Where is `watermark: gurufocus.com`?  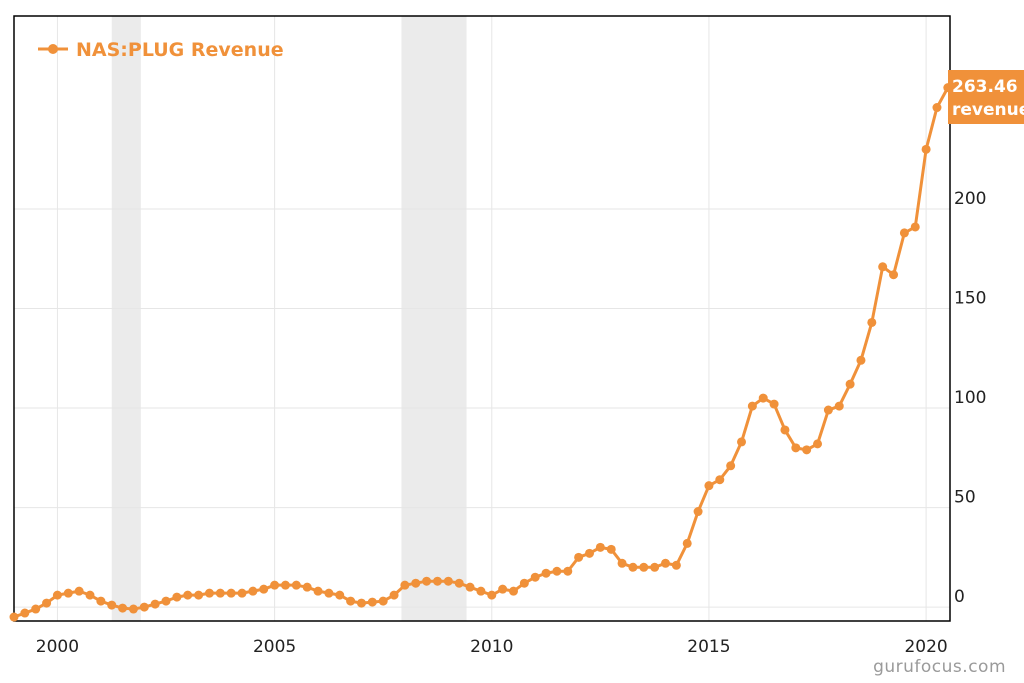
watermark: gurufocus.com is located at coordinates (939, 667).